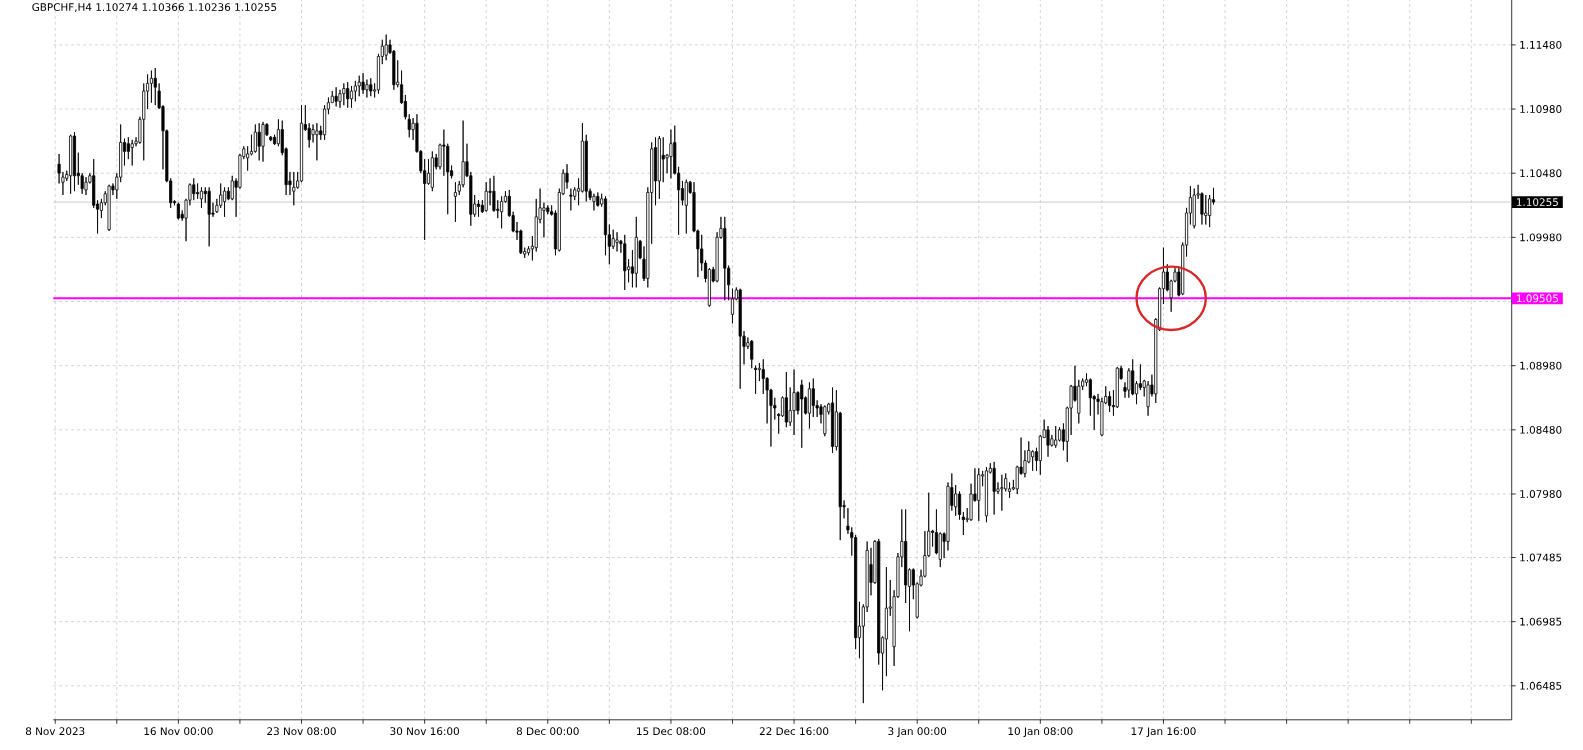 This screenshot has width=1583, height=750. Describe the element at coordinates (1541, 494) in the screenshot. I see `y-tick-label: 1.07980` at that location.